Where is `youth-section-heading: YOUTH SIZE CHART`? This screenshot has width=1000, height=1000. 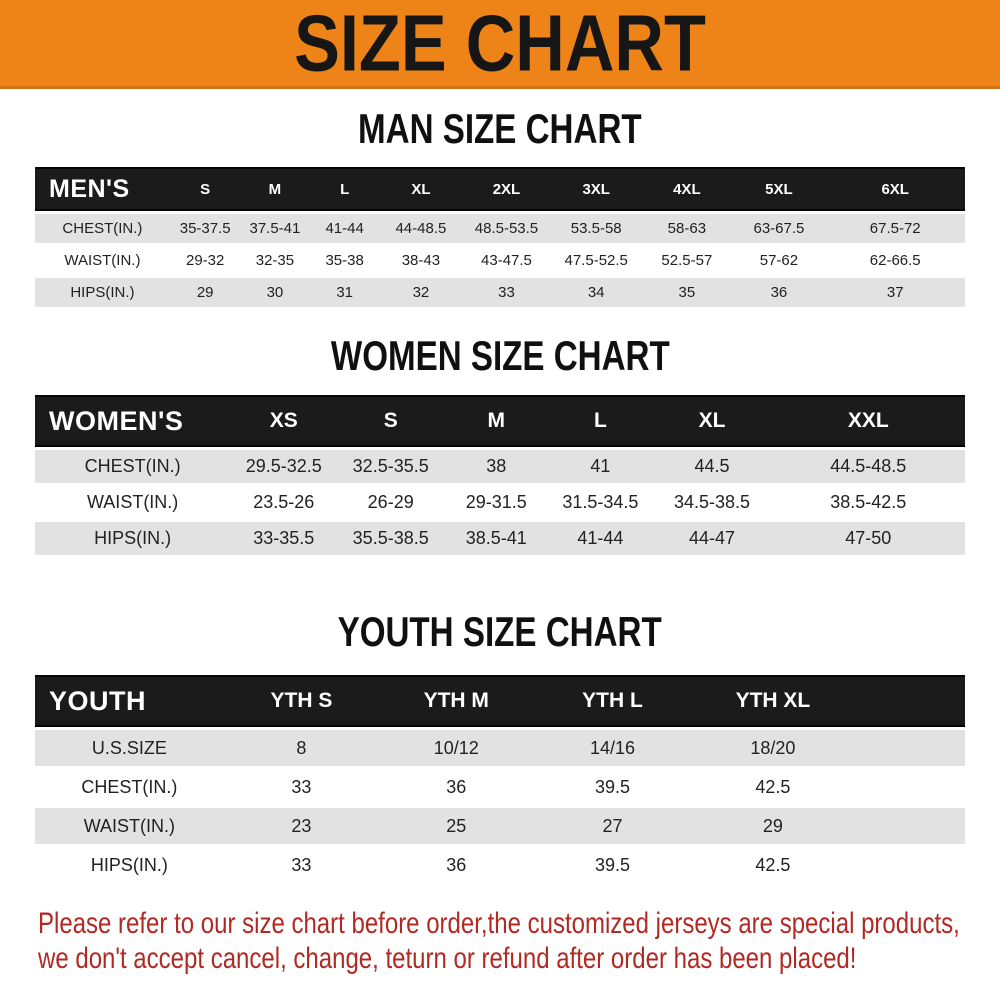
youth-section-heading: YOUTH SIZE CHART is located at coordinates (500, 632).